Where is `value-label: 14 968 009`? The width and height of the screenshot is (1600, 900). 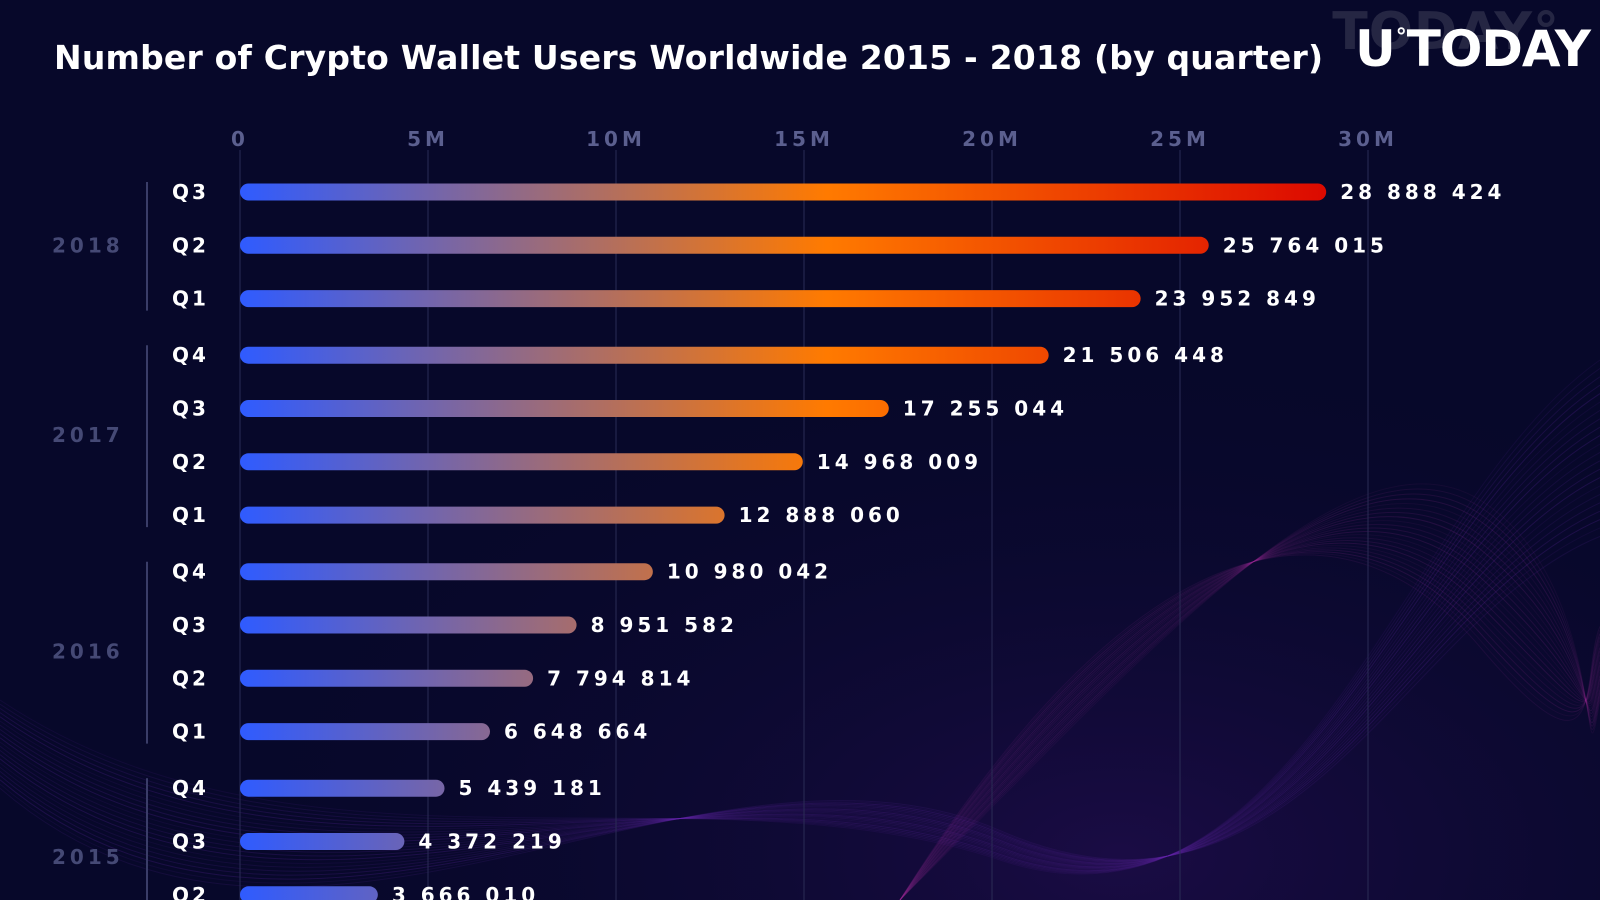
value-label: 14 968 009 is located at coordinates (899, 462).